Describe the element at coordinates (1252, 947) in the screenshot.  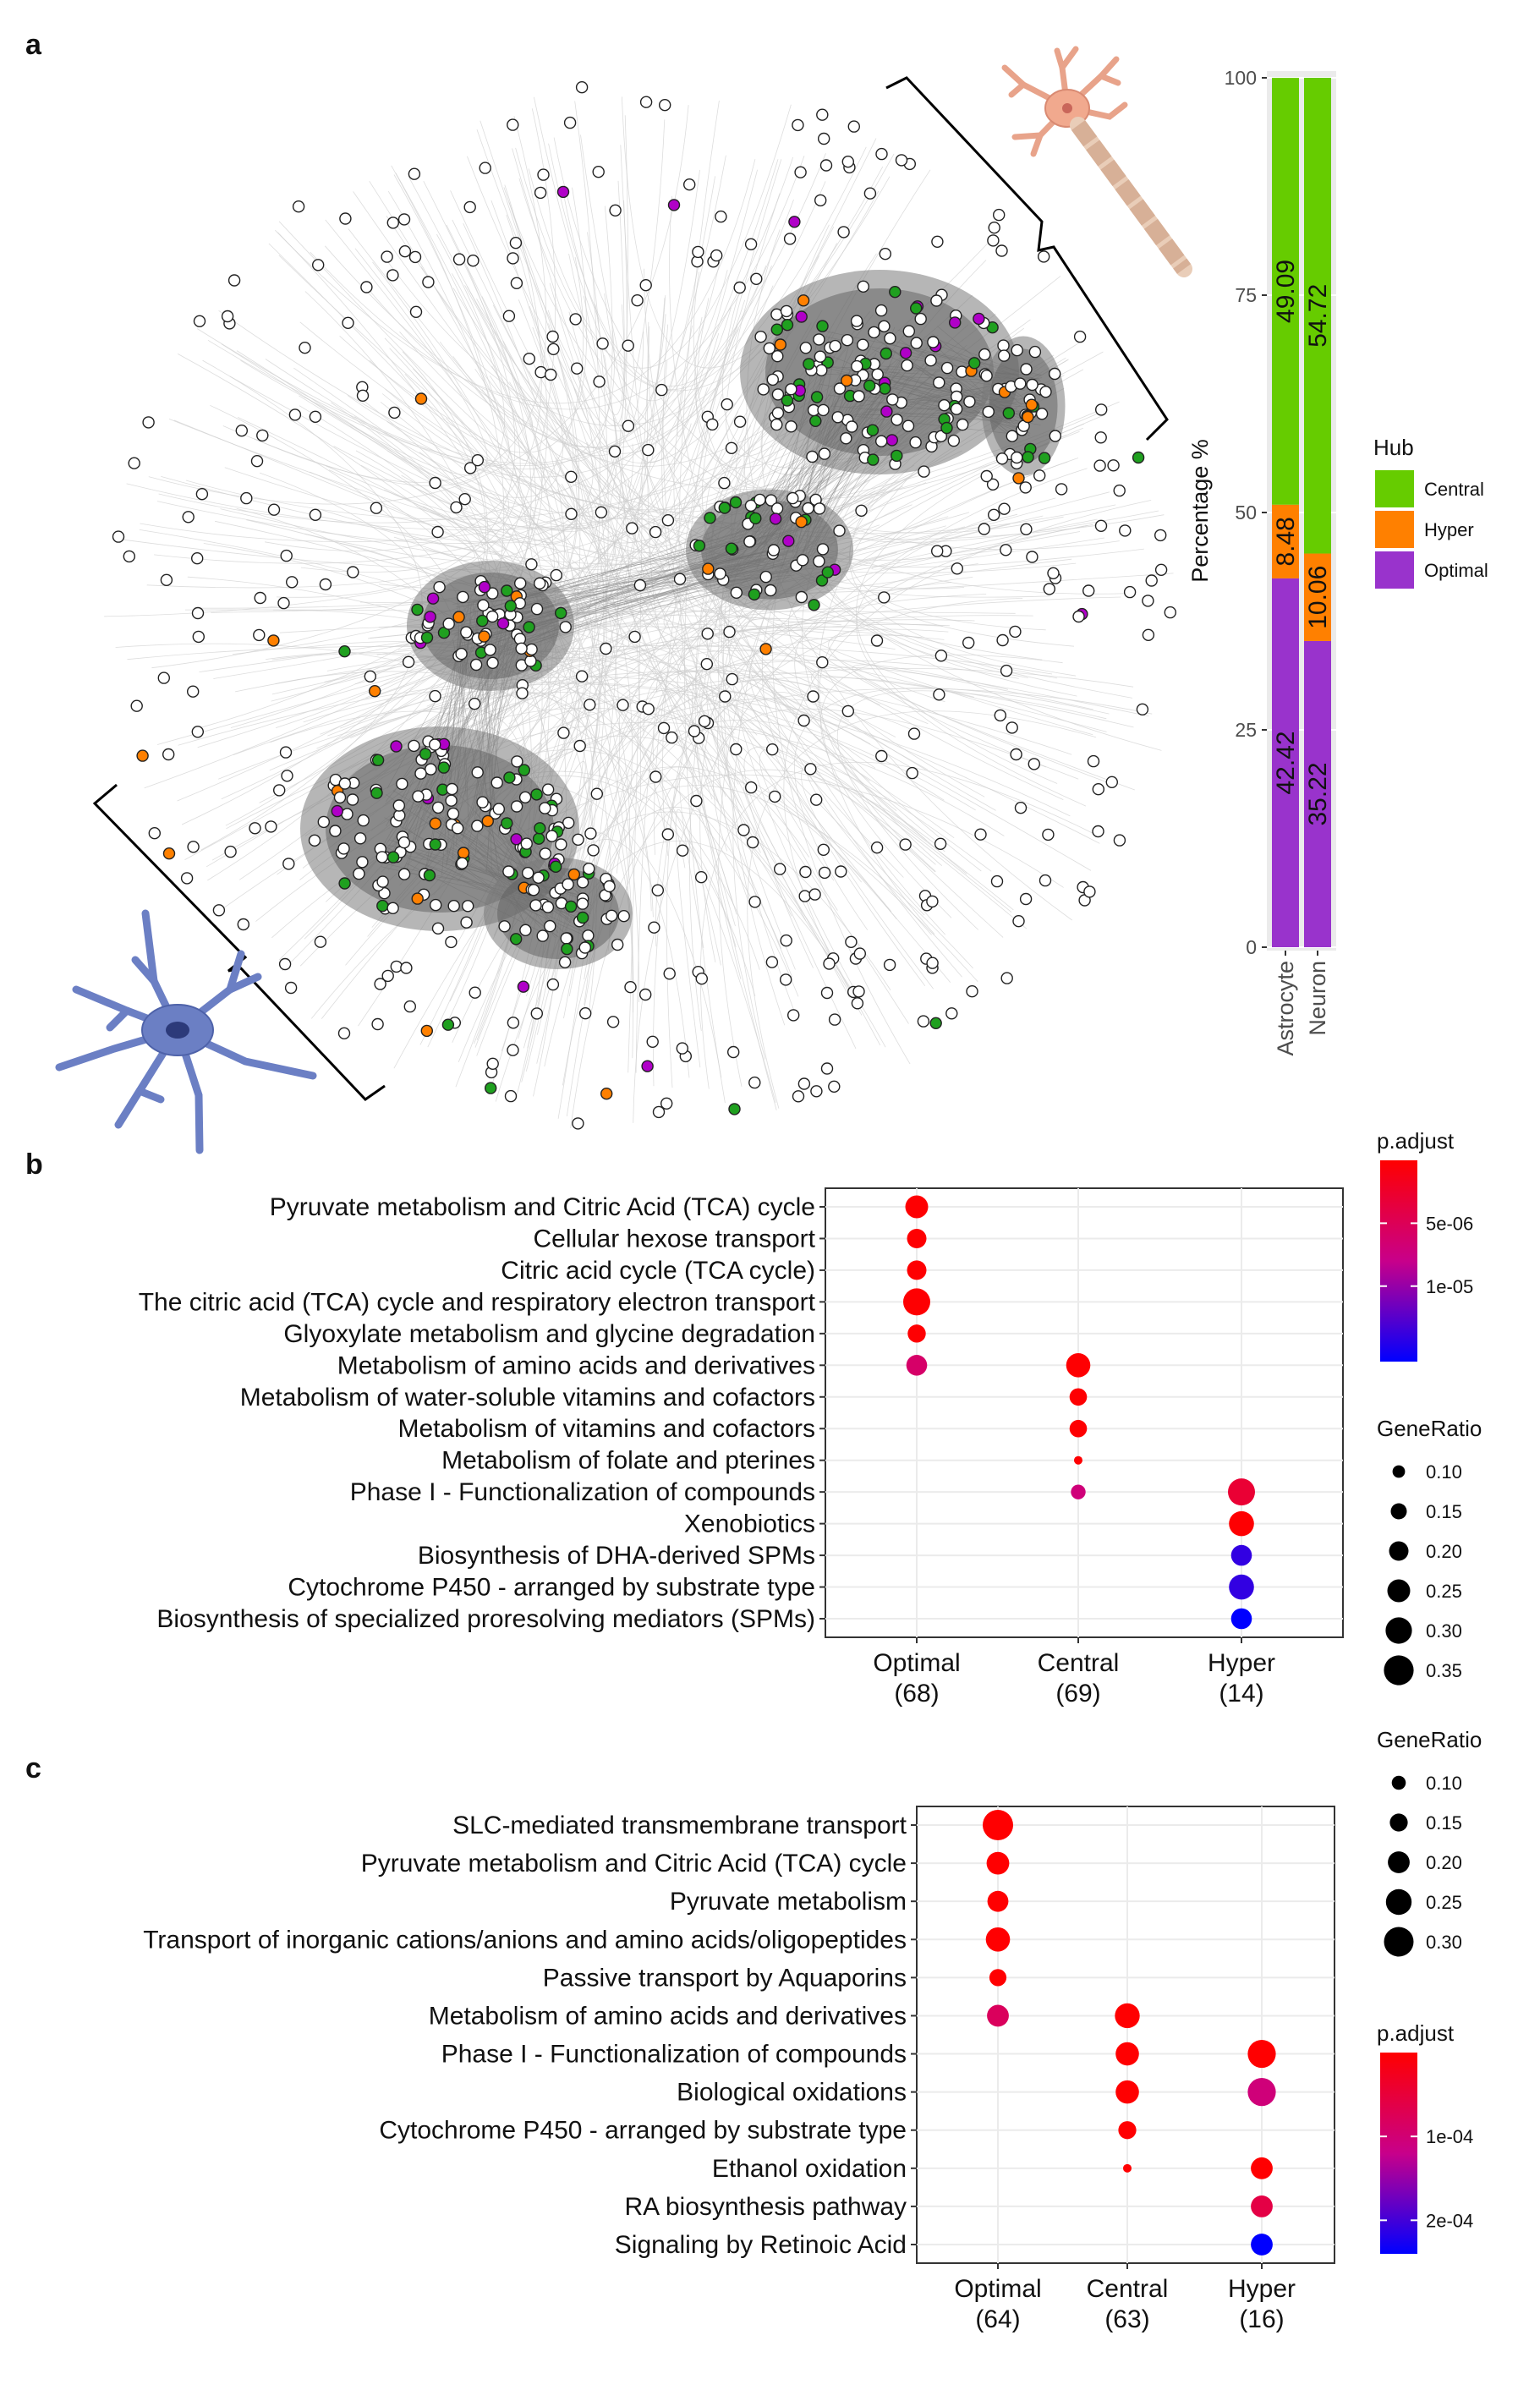
I see `bar-y-tick-label: 0` at that location.